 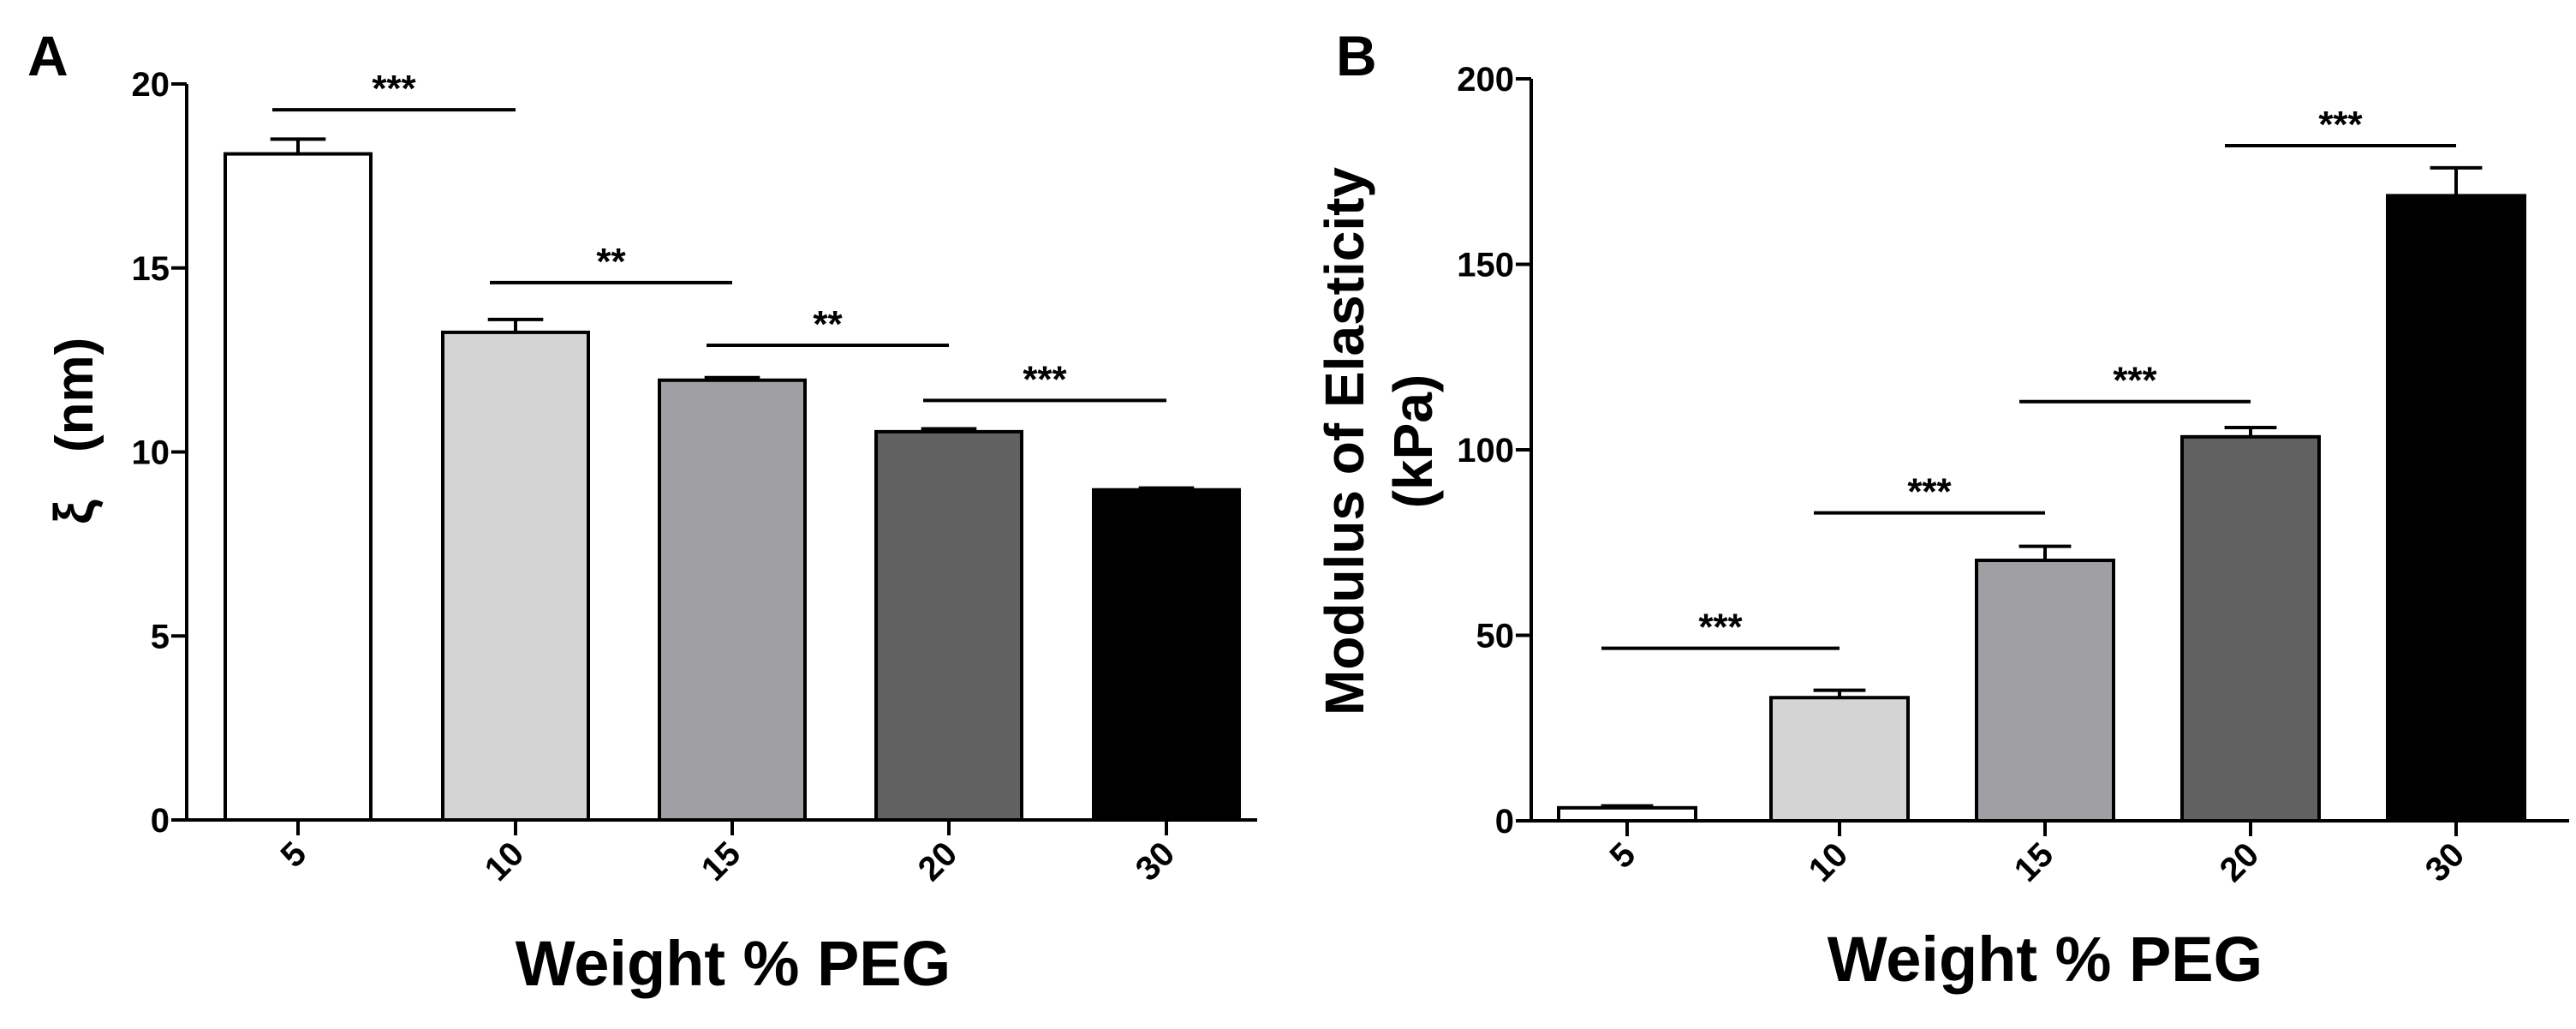 What do you see at coordinates (1496, 637) in the screenshot?
I see `panel-b-y-tick-label-50: 50` at bounding box center [1496, 637].